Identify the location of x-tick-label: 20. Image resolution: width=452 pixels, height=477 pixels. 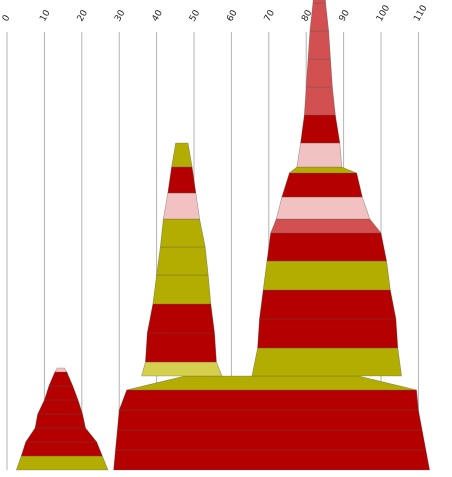
(83, 15).